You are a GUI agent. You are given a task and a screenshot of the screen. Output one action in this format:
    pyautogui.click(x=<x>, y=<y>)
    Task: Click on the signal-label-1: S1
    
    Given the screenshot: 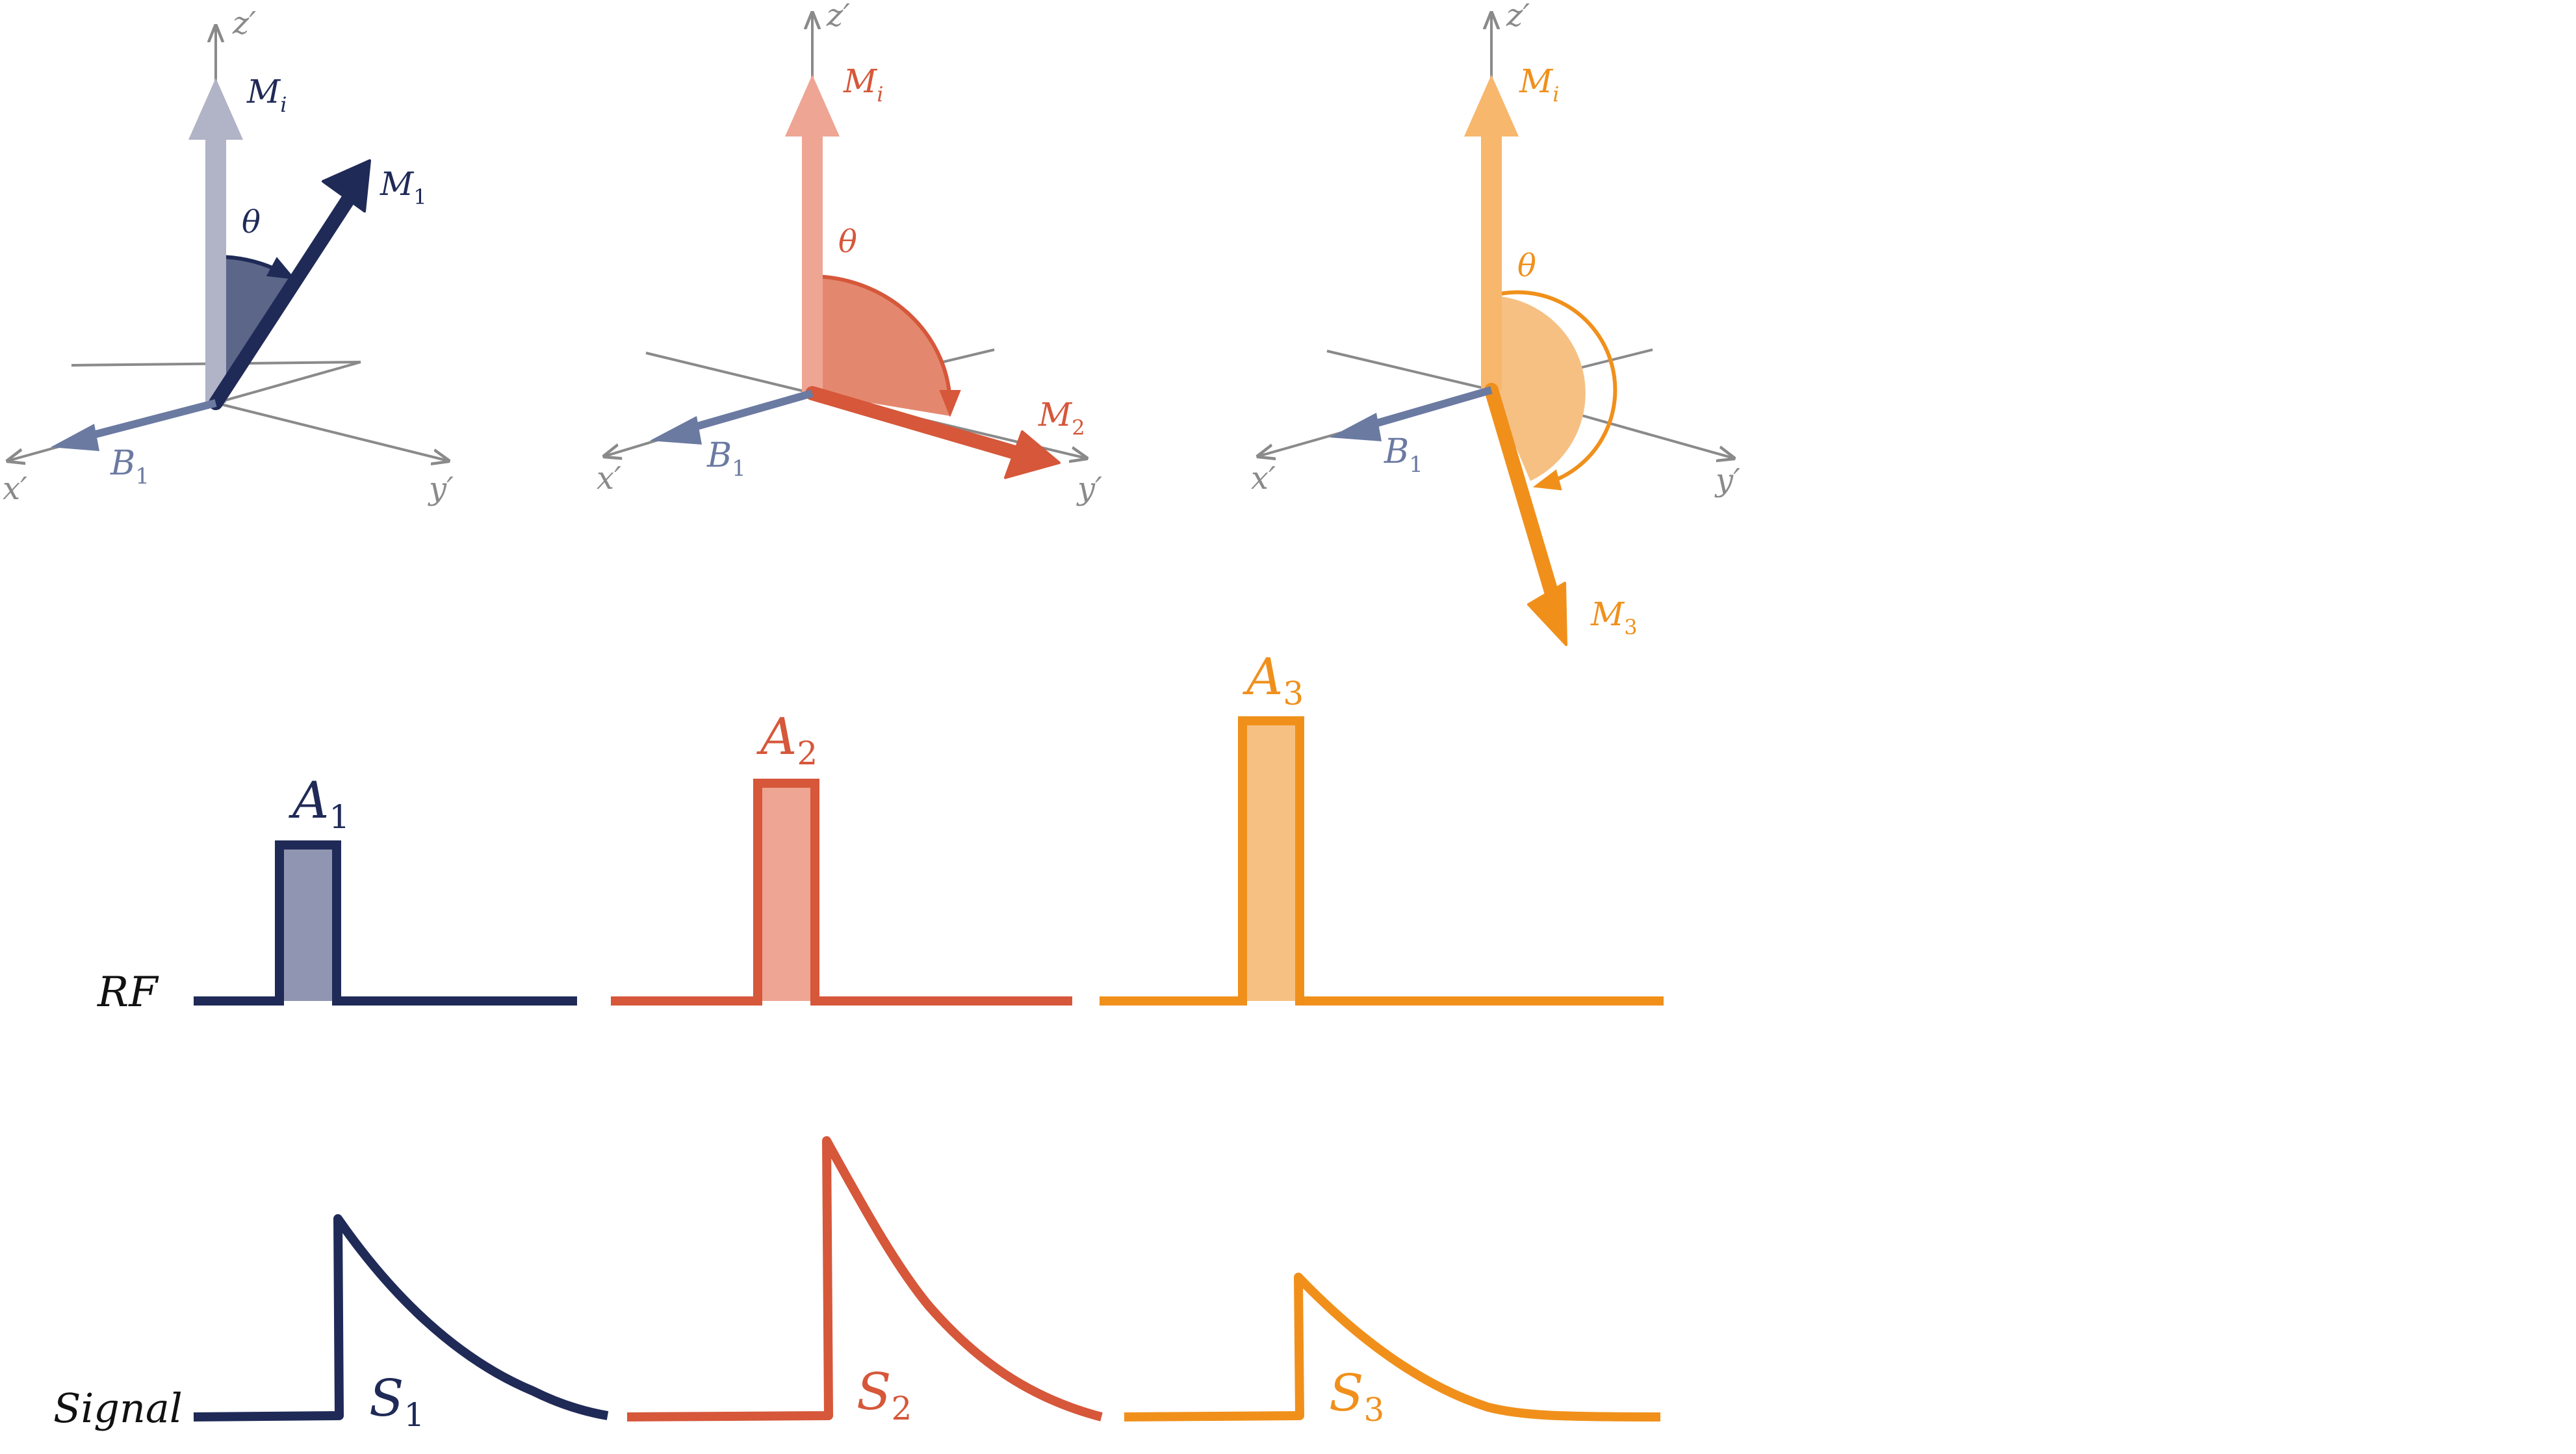 What is the action you would take?
    pyautogui.click(x=397, y=1402)
    